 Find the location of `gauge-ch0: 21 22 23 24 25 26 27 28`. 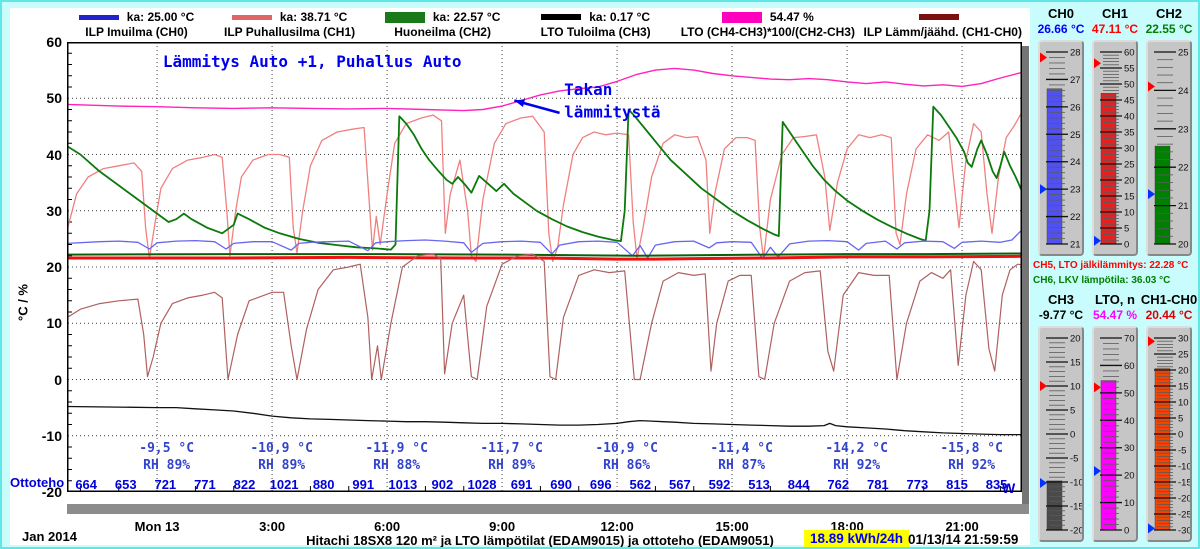

gauge-ch0: 21 22 23 24 25 26 27 28 is located at coordinates (1061, 148).